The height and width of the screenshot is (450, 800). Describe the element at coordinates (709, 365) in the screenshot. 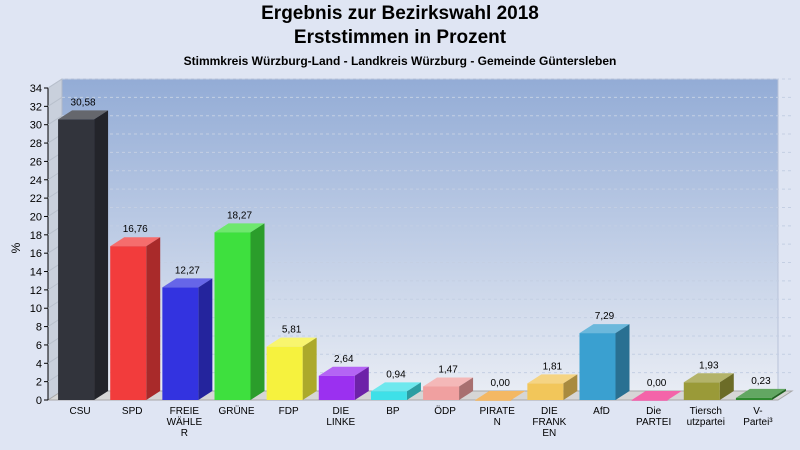

I see `value-label: 1,93` at that location.